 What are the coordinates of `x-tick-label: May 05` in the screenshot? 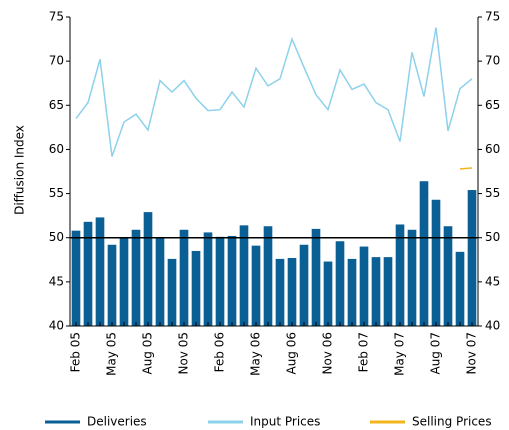 It's located at (112, 354).